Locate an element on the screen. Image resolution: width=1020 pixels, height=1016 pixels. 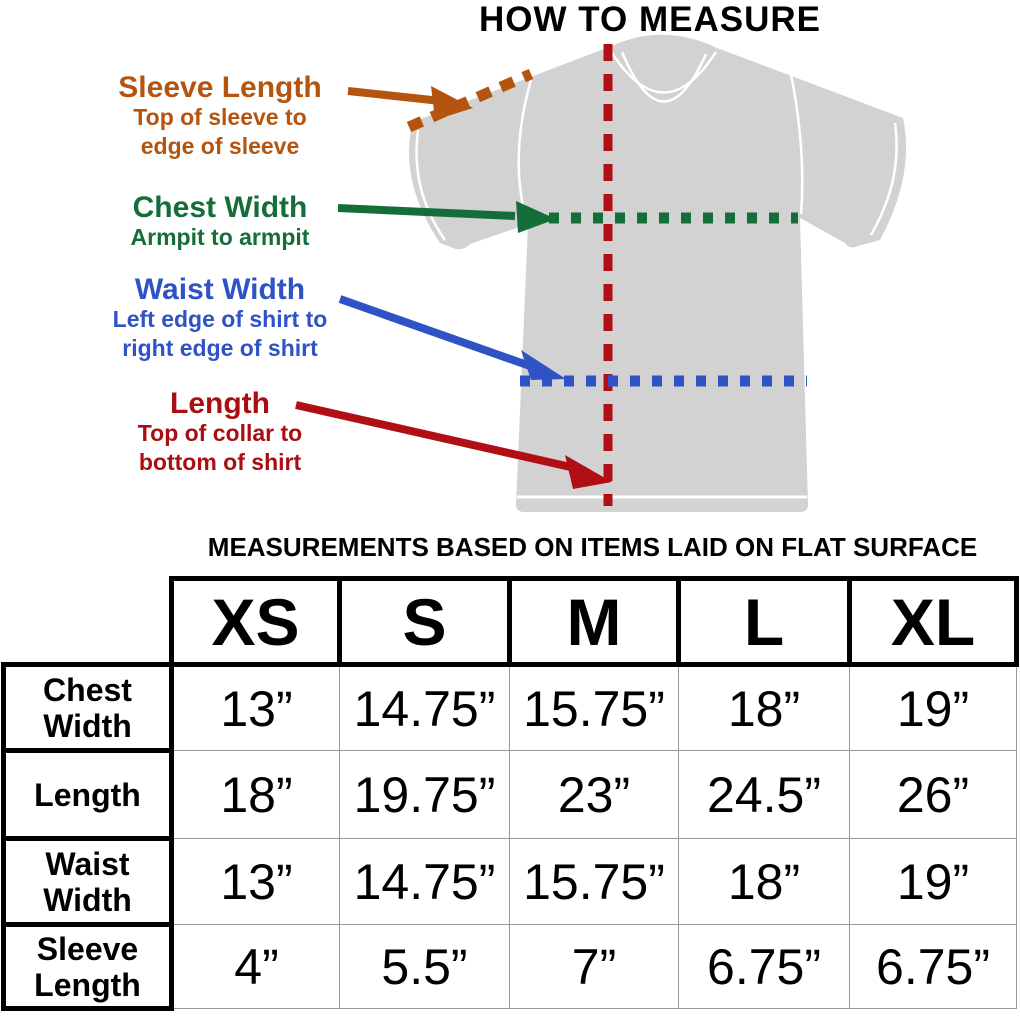
sleeve-length-desc-line1: Top of sleeve to is located at coordinates (220, 117).